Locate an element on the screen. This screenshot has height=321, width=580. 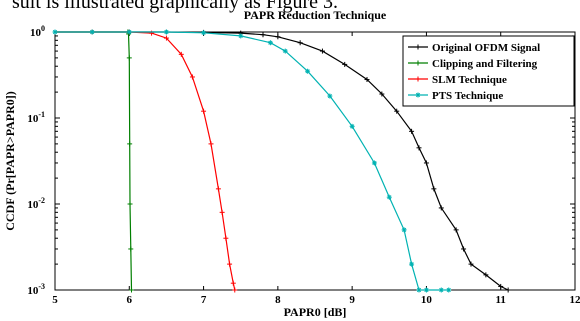
x-tick-label: 11 is located at coordinates (501, 300).